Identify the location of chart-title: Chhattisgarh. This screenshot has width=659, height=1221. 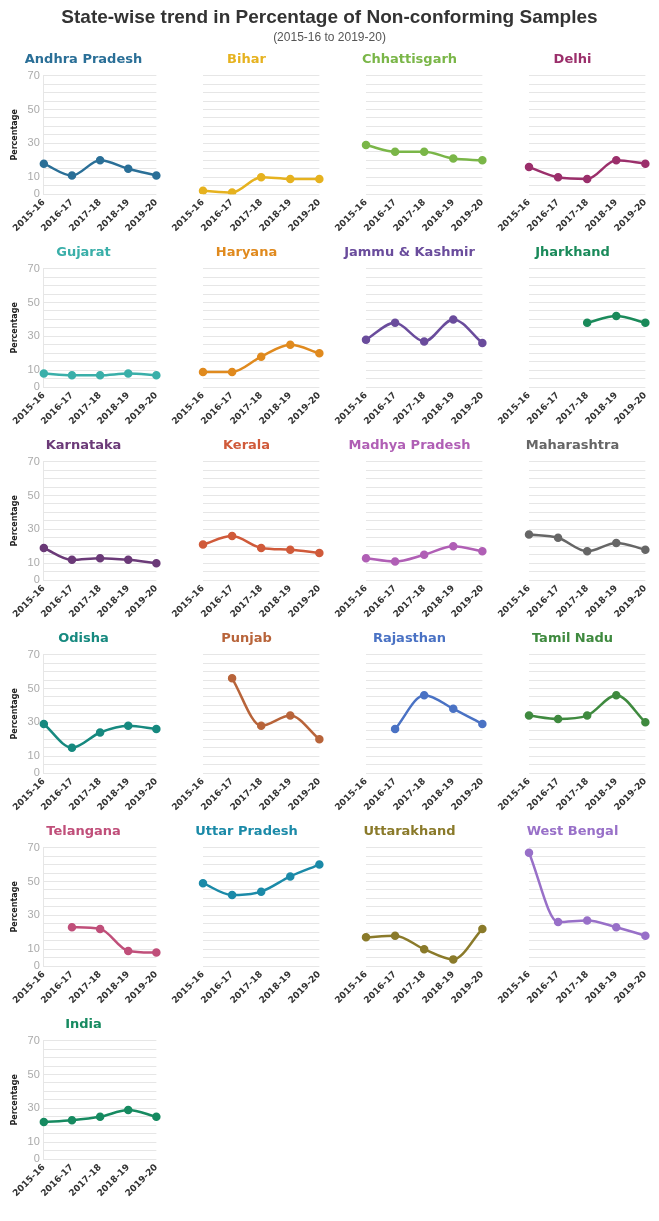
(409, 59).